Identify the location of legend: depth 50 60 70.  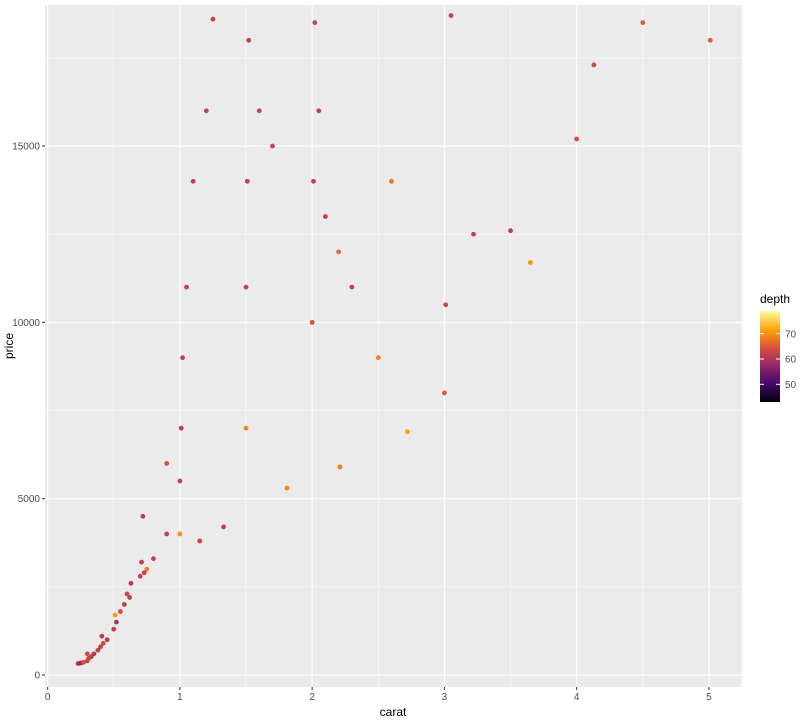
(778, 347).